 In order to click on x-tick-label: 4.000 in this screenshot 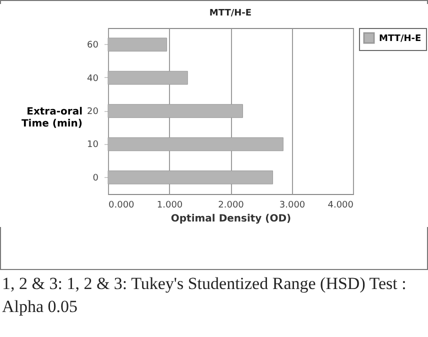, I will do `click(341, 205)`.